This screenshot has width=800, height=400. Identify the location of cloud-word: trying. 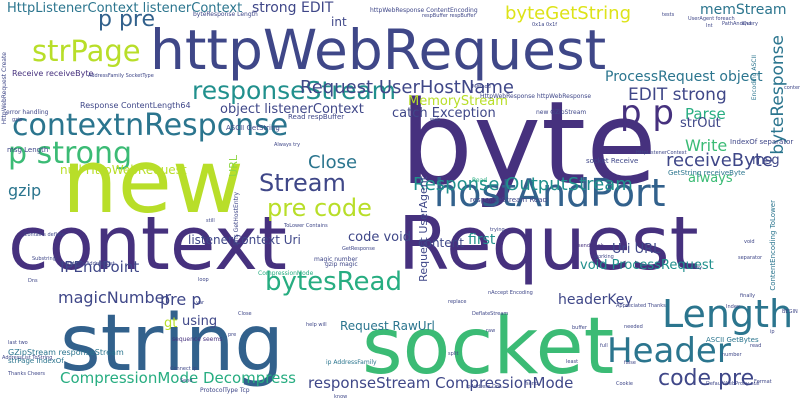
(497, 230).